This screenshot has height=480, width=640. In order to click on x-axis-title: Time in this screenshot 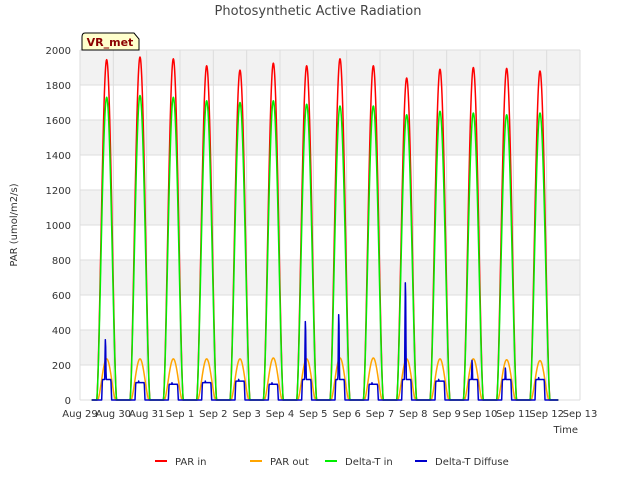, I will do `click(565, 430)`.